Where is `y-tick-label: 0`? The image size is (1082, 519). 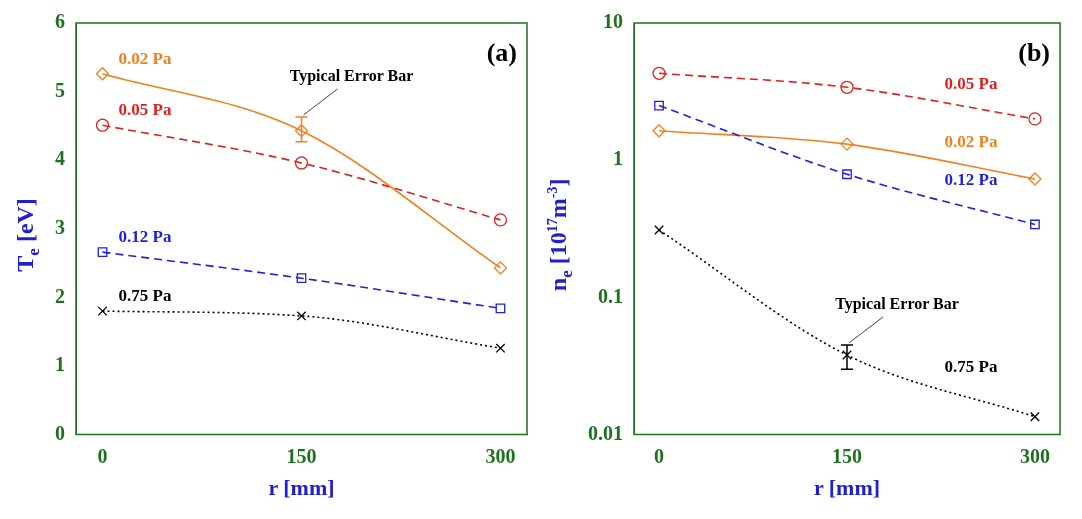 y-tick-label: 0 is located at coordinates (60, 432).